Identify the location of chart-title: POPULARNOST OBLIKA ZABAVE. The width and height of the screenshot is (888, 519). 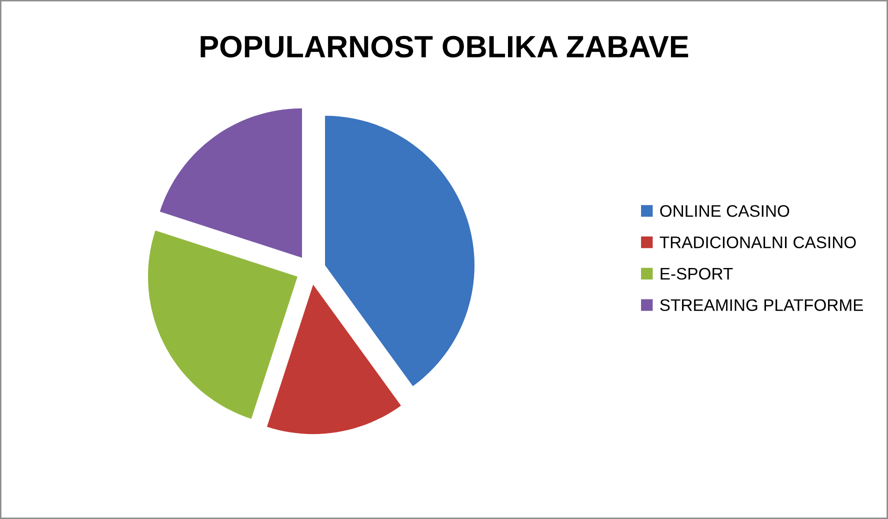
(444, 47).